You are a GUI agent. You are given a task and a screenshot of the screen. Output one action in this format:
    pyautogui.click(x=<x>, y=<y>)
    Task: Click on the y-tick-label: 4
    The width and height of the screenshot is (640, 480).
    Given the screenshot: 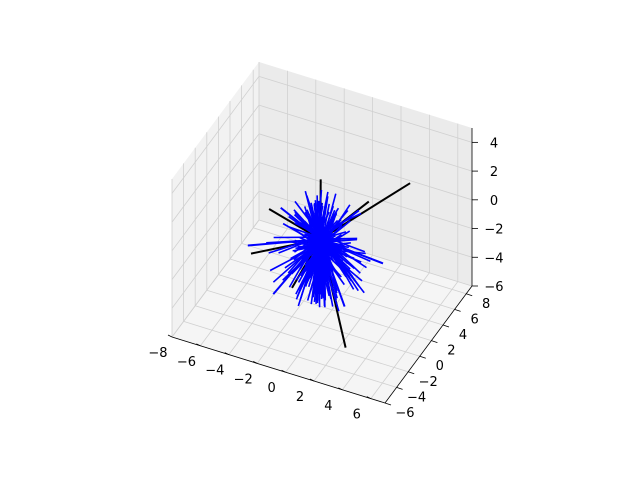 What is the action you would take?
    pyautogui.click(x=463, y=335)
    